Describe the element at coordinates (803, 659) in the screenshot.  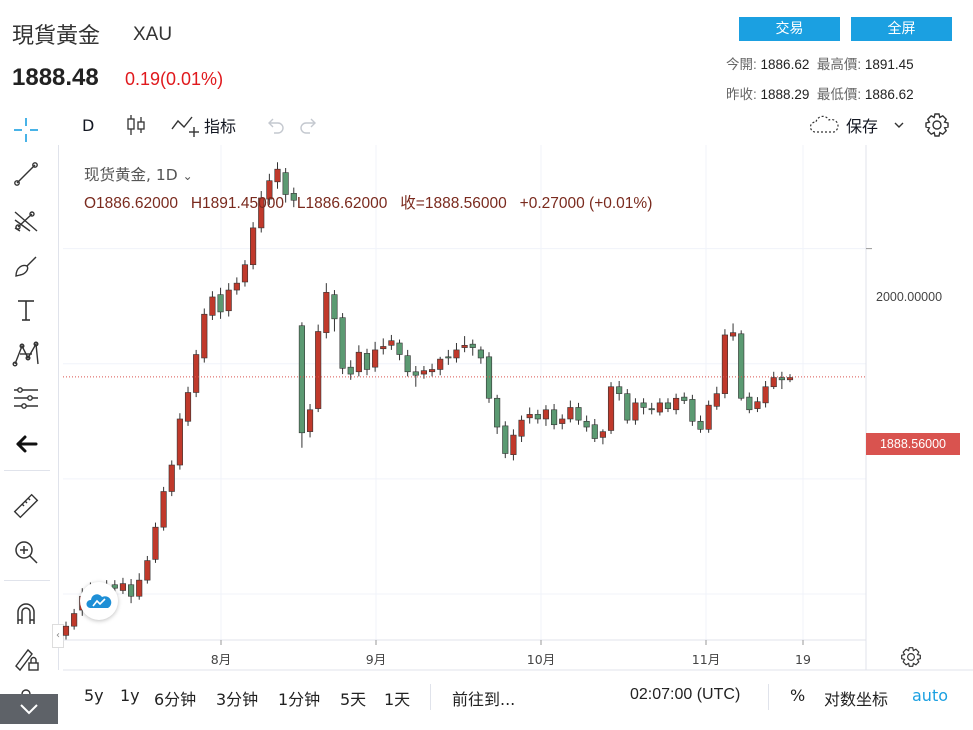
I see `x-tick-label: 19` at that location.